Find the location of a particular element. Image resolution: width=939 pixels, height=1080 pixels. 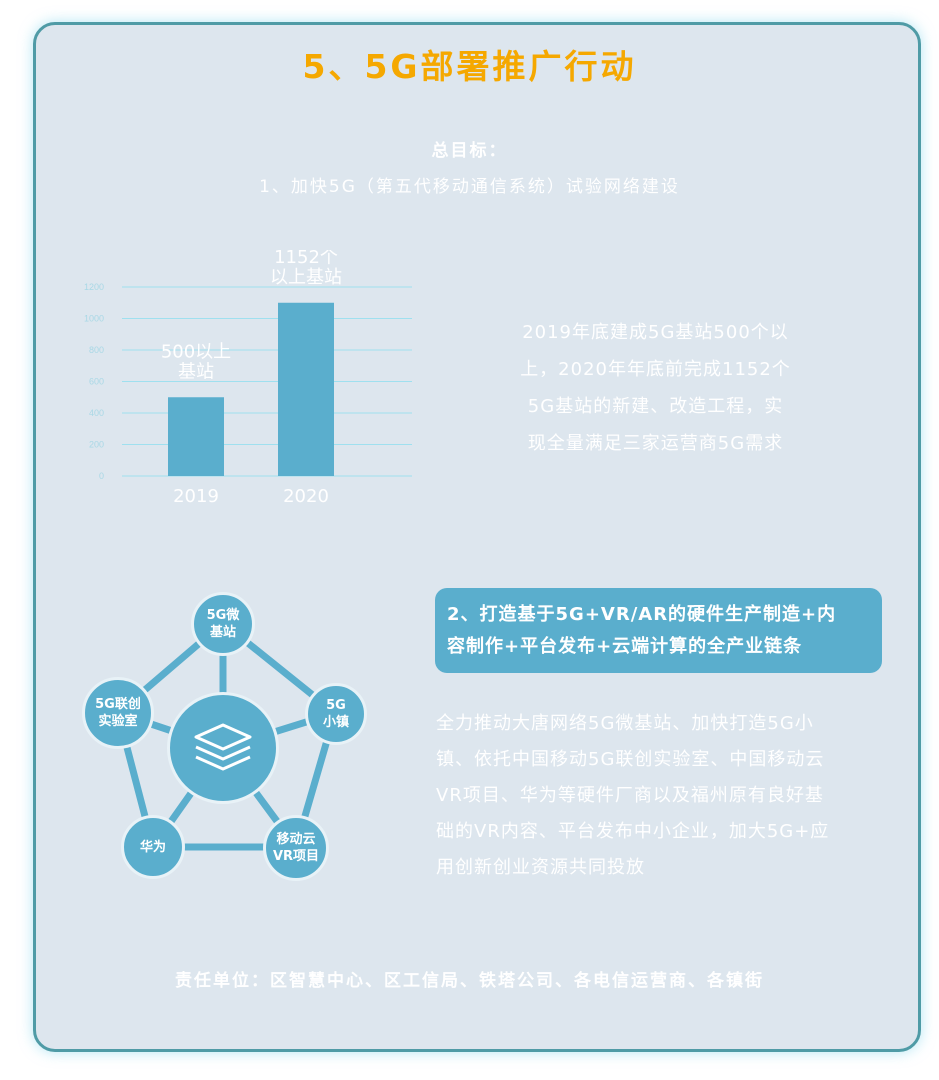

center-hub is located at coordinates (223, 748).